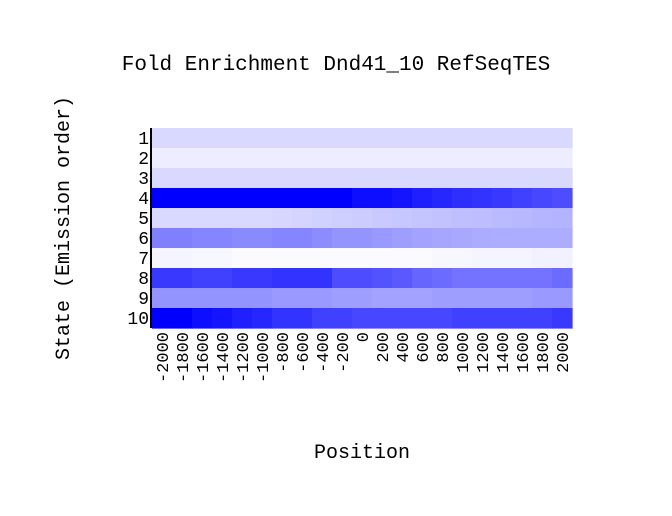 The image size is (672, 516). What do you see at coordinates (138, 320) in the screenshot?
I see `y-tick-label: 10` at bounding box center [138, 320].